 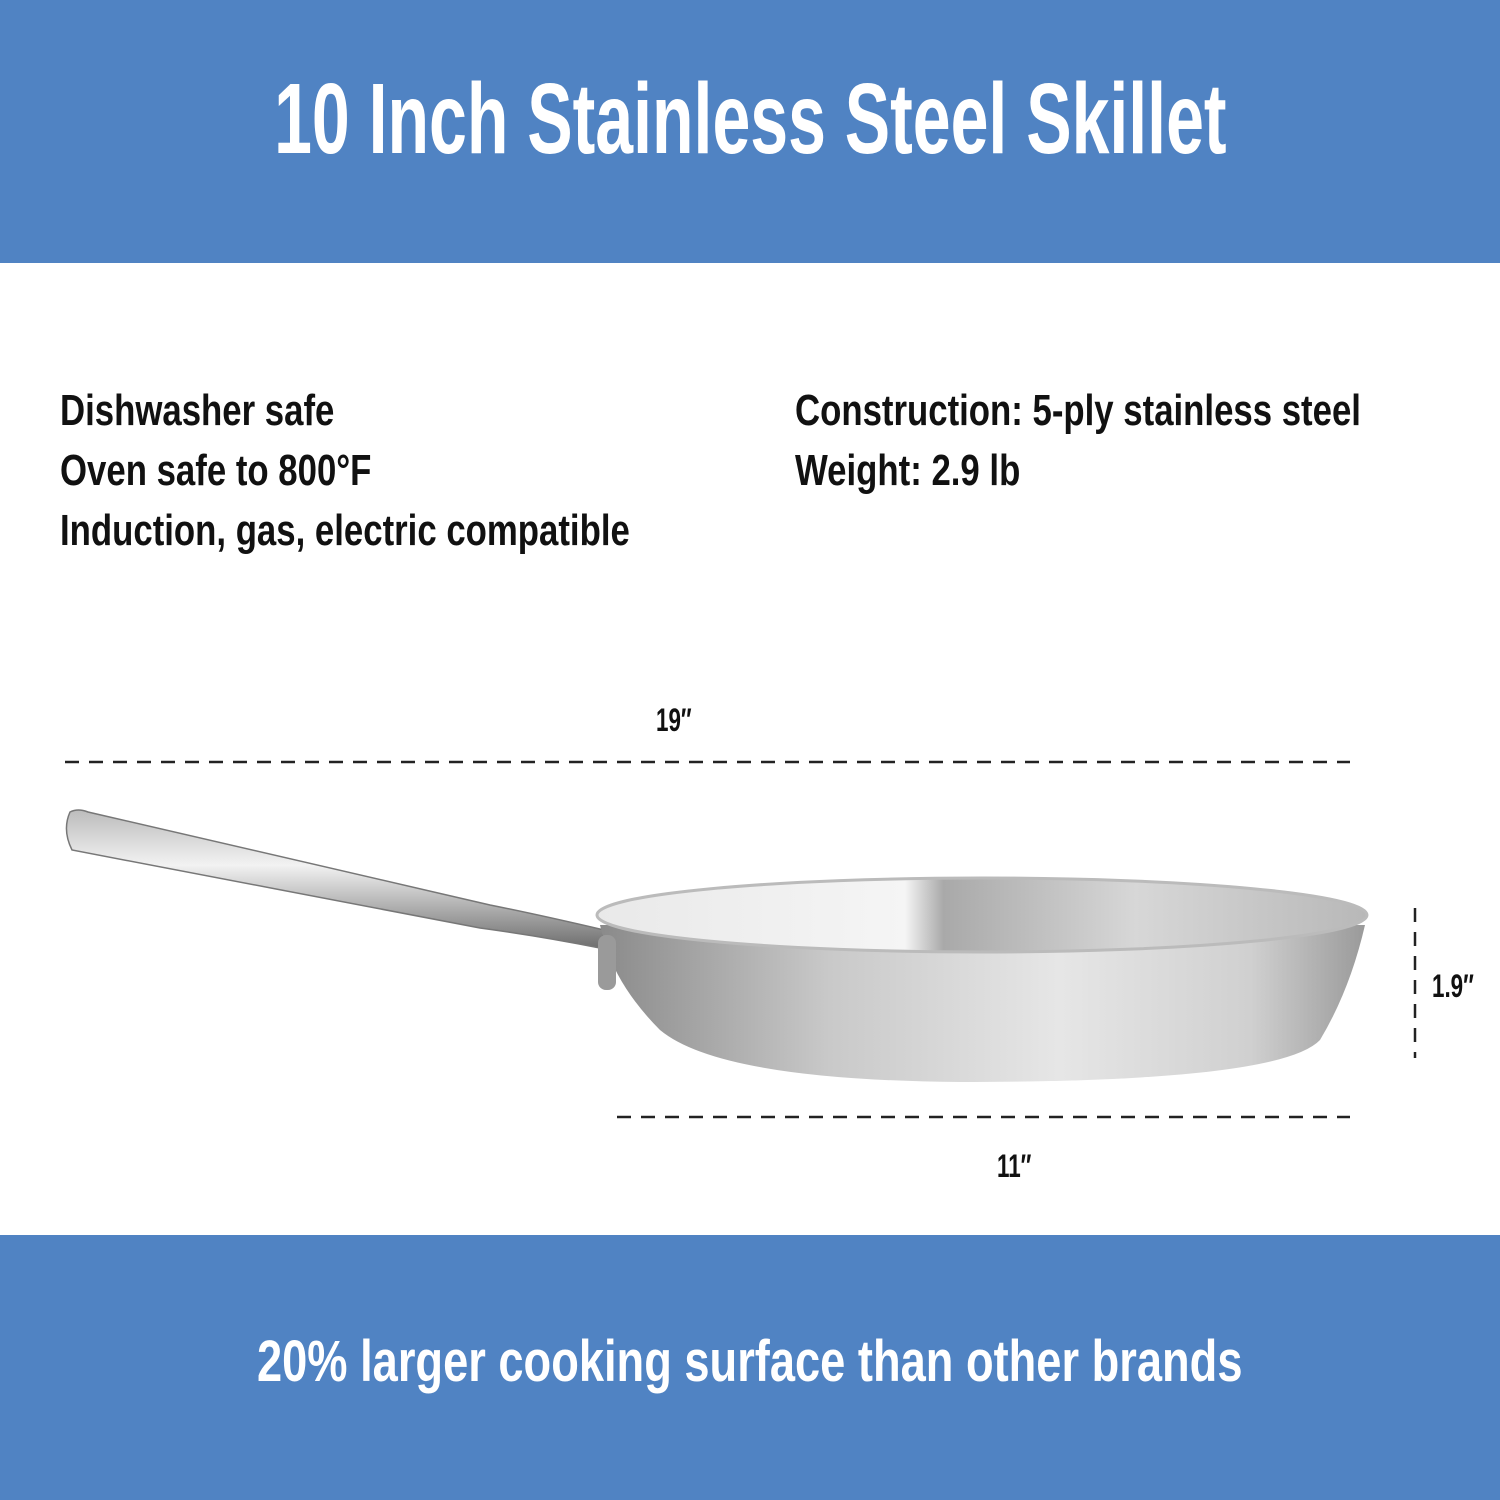 What do you see at coordinates (197, 410) in the screenshot?
I see `feature-dishwasher: Dishwasher safe` at bounding box center [197, 410].